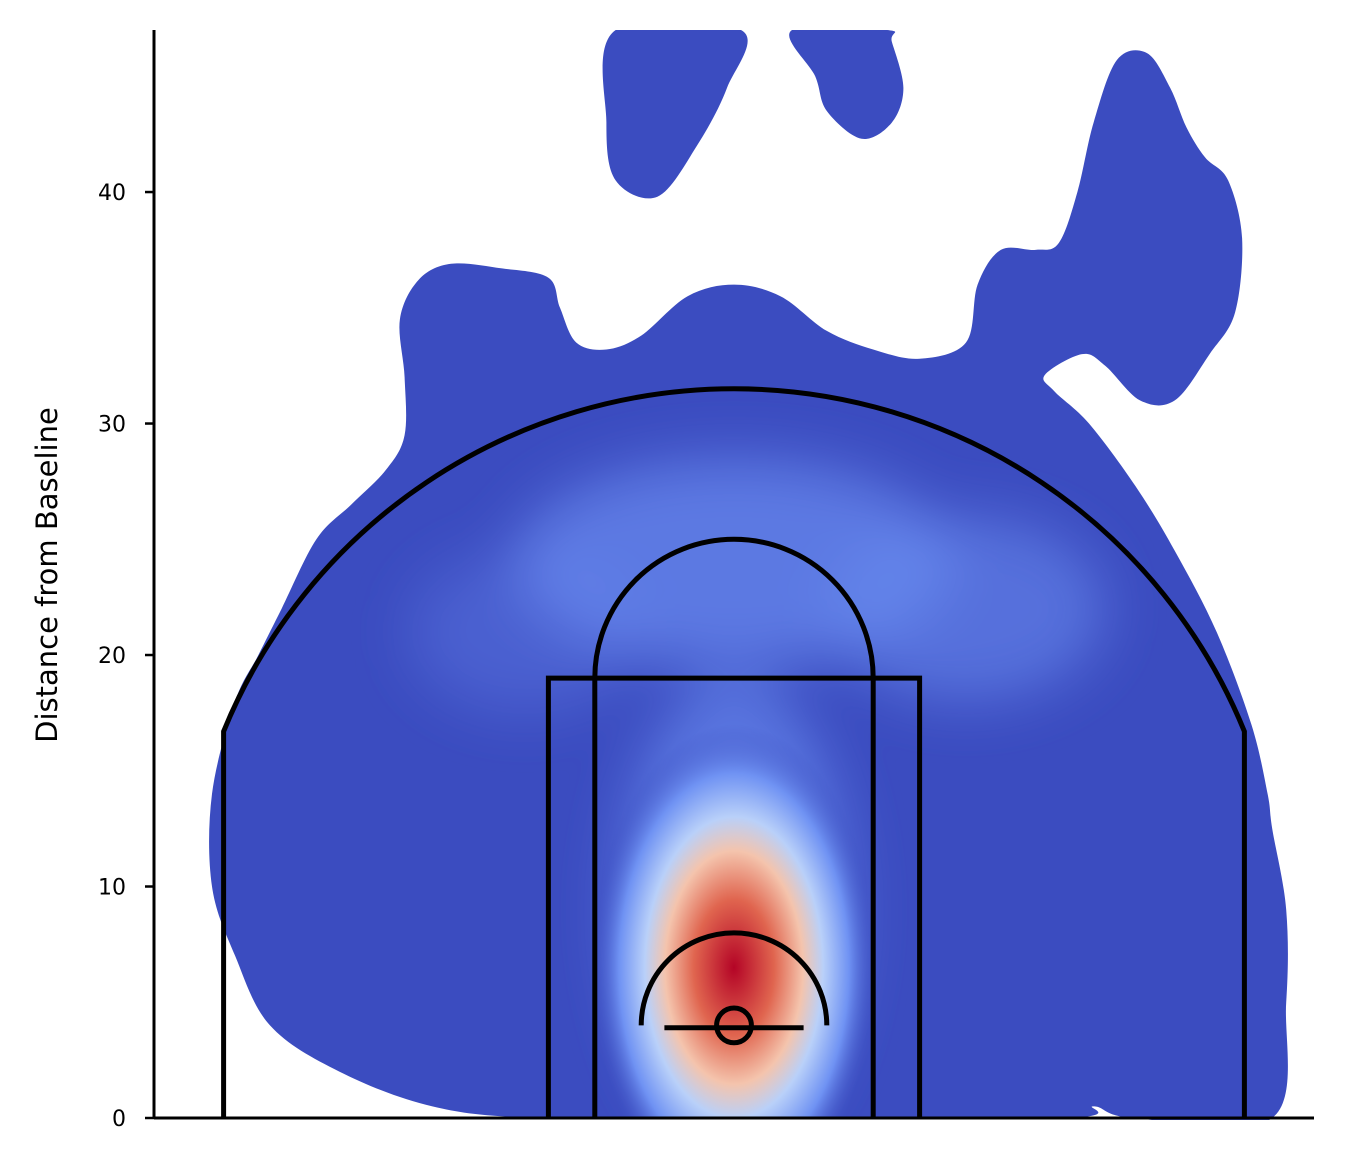 The height and width of the screenshot is (1169, 1345). Describe the element at coordinates (112, 656) in the screenshot. I see `y-tick-label-20: 20` at that location.